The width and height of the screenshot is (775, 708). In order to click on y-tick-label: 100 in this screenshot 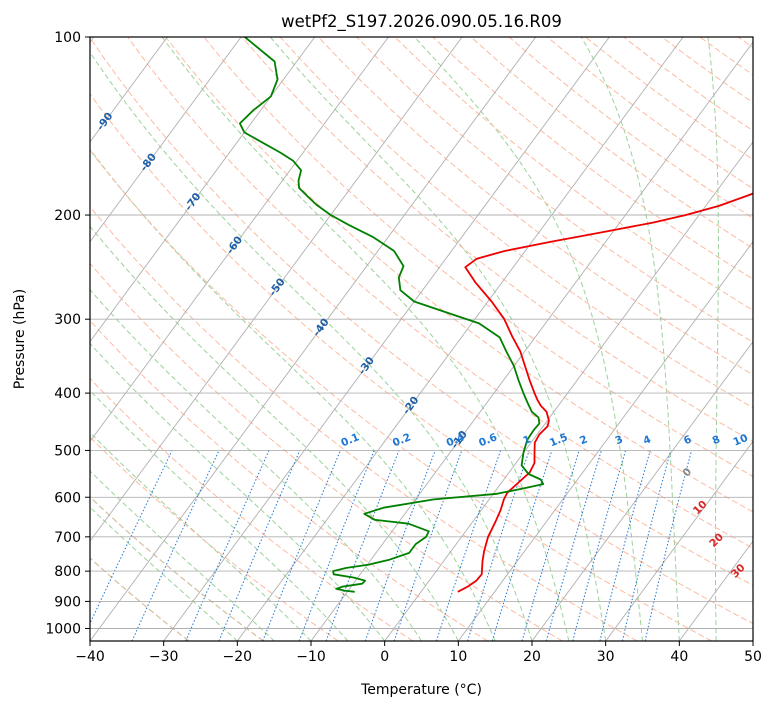, I will do `click(67, 38)`.